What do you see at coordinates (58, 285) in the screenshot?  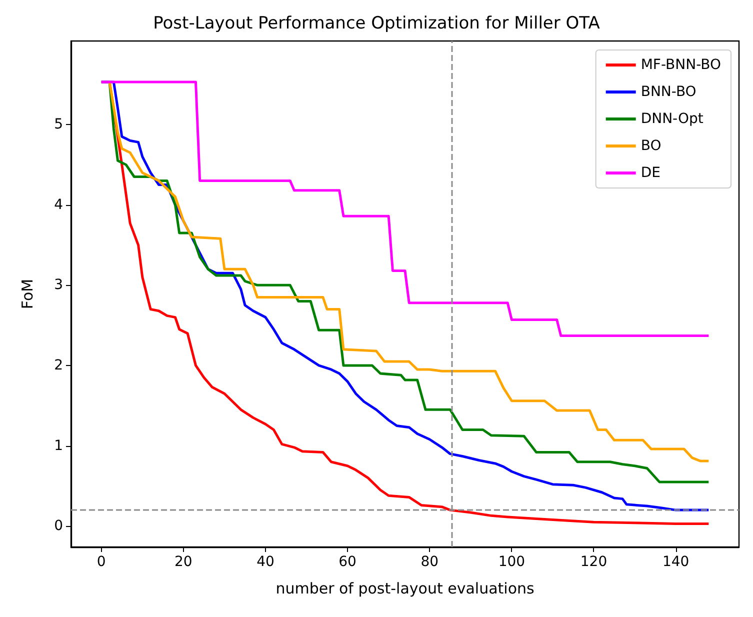 I see `y-tick-label: 3` at bounding box center [58, 285].